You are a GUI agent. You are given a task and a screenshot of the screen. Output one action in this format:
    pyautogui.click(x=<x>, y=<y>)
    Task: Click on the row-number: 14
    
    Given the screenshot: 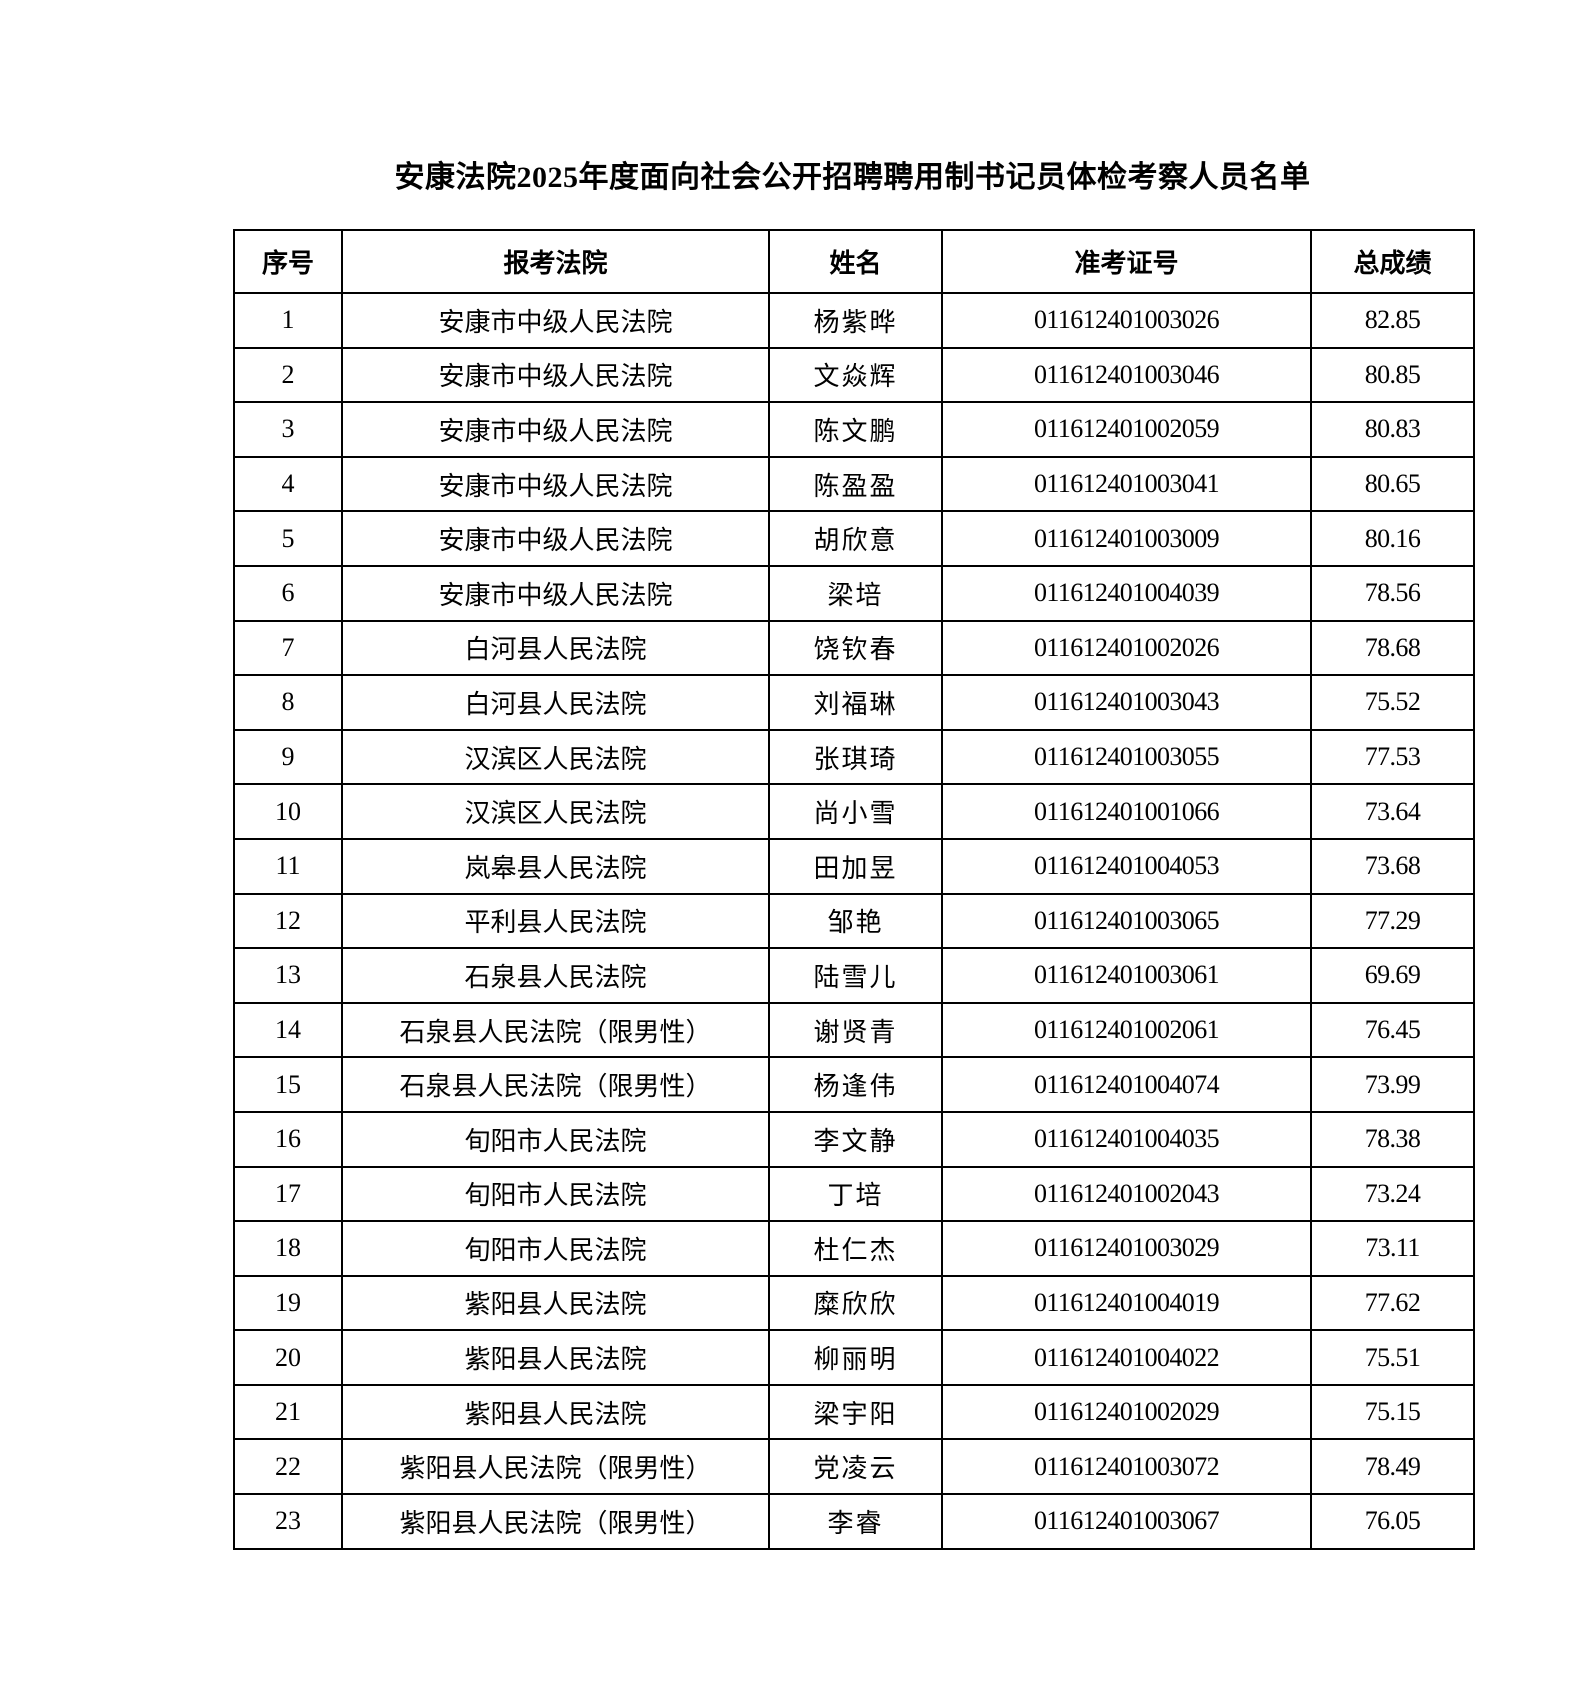 What is the action you would take?
    pyautogui.click(x=288, y=1030)
    